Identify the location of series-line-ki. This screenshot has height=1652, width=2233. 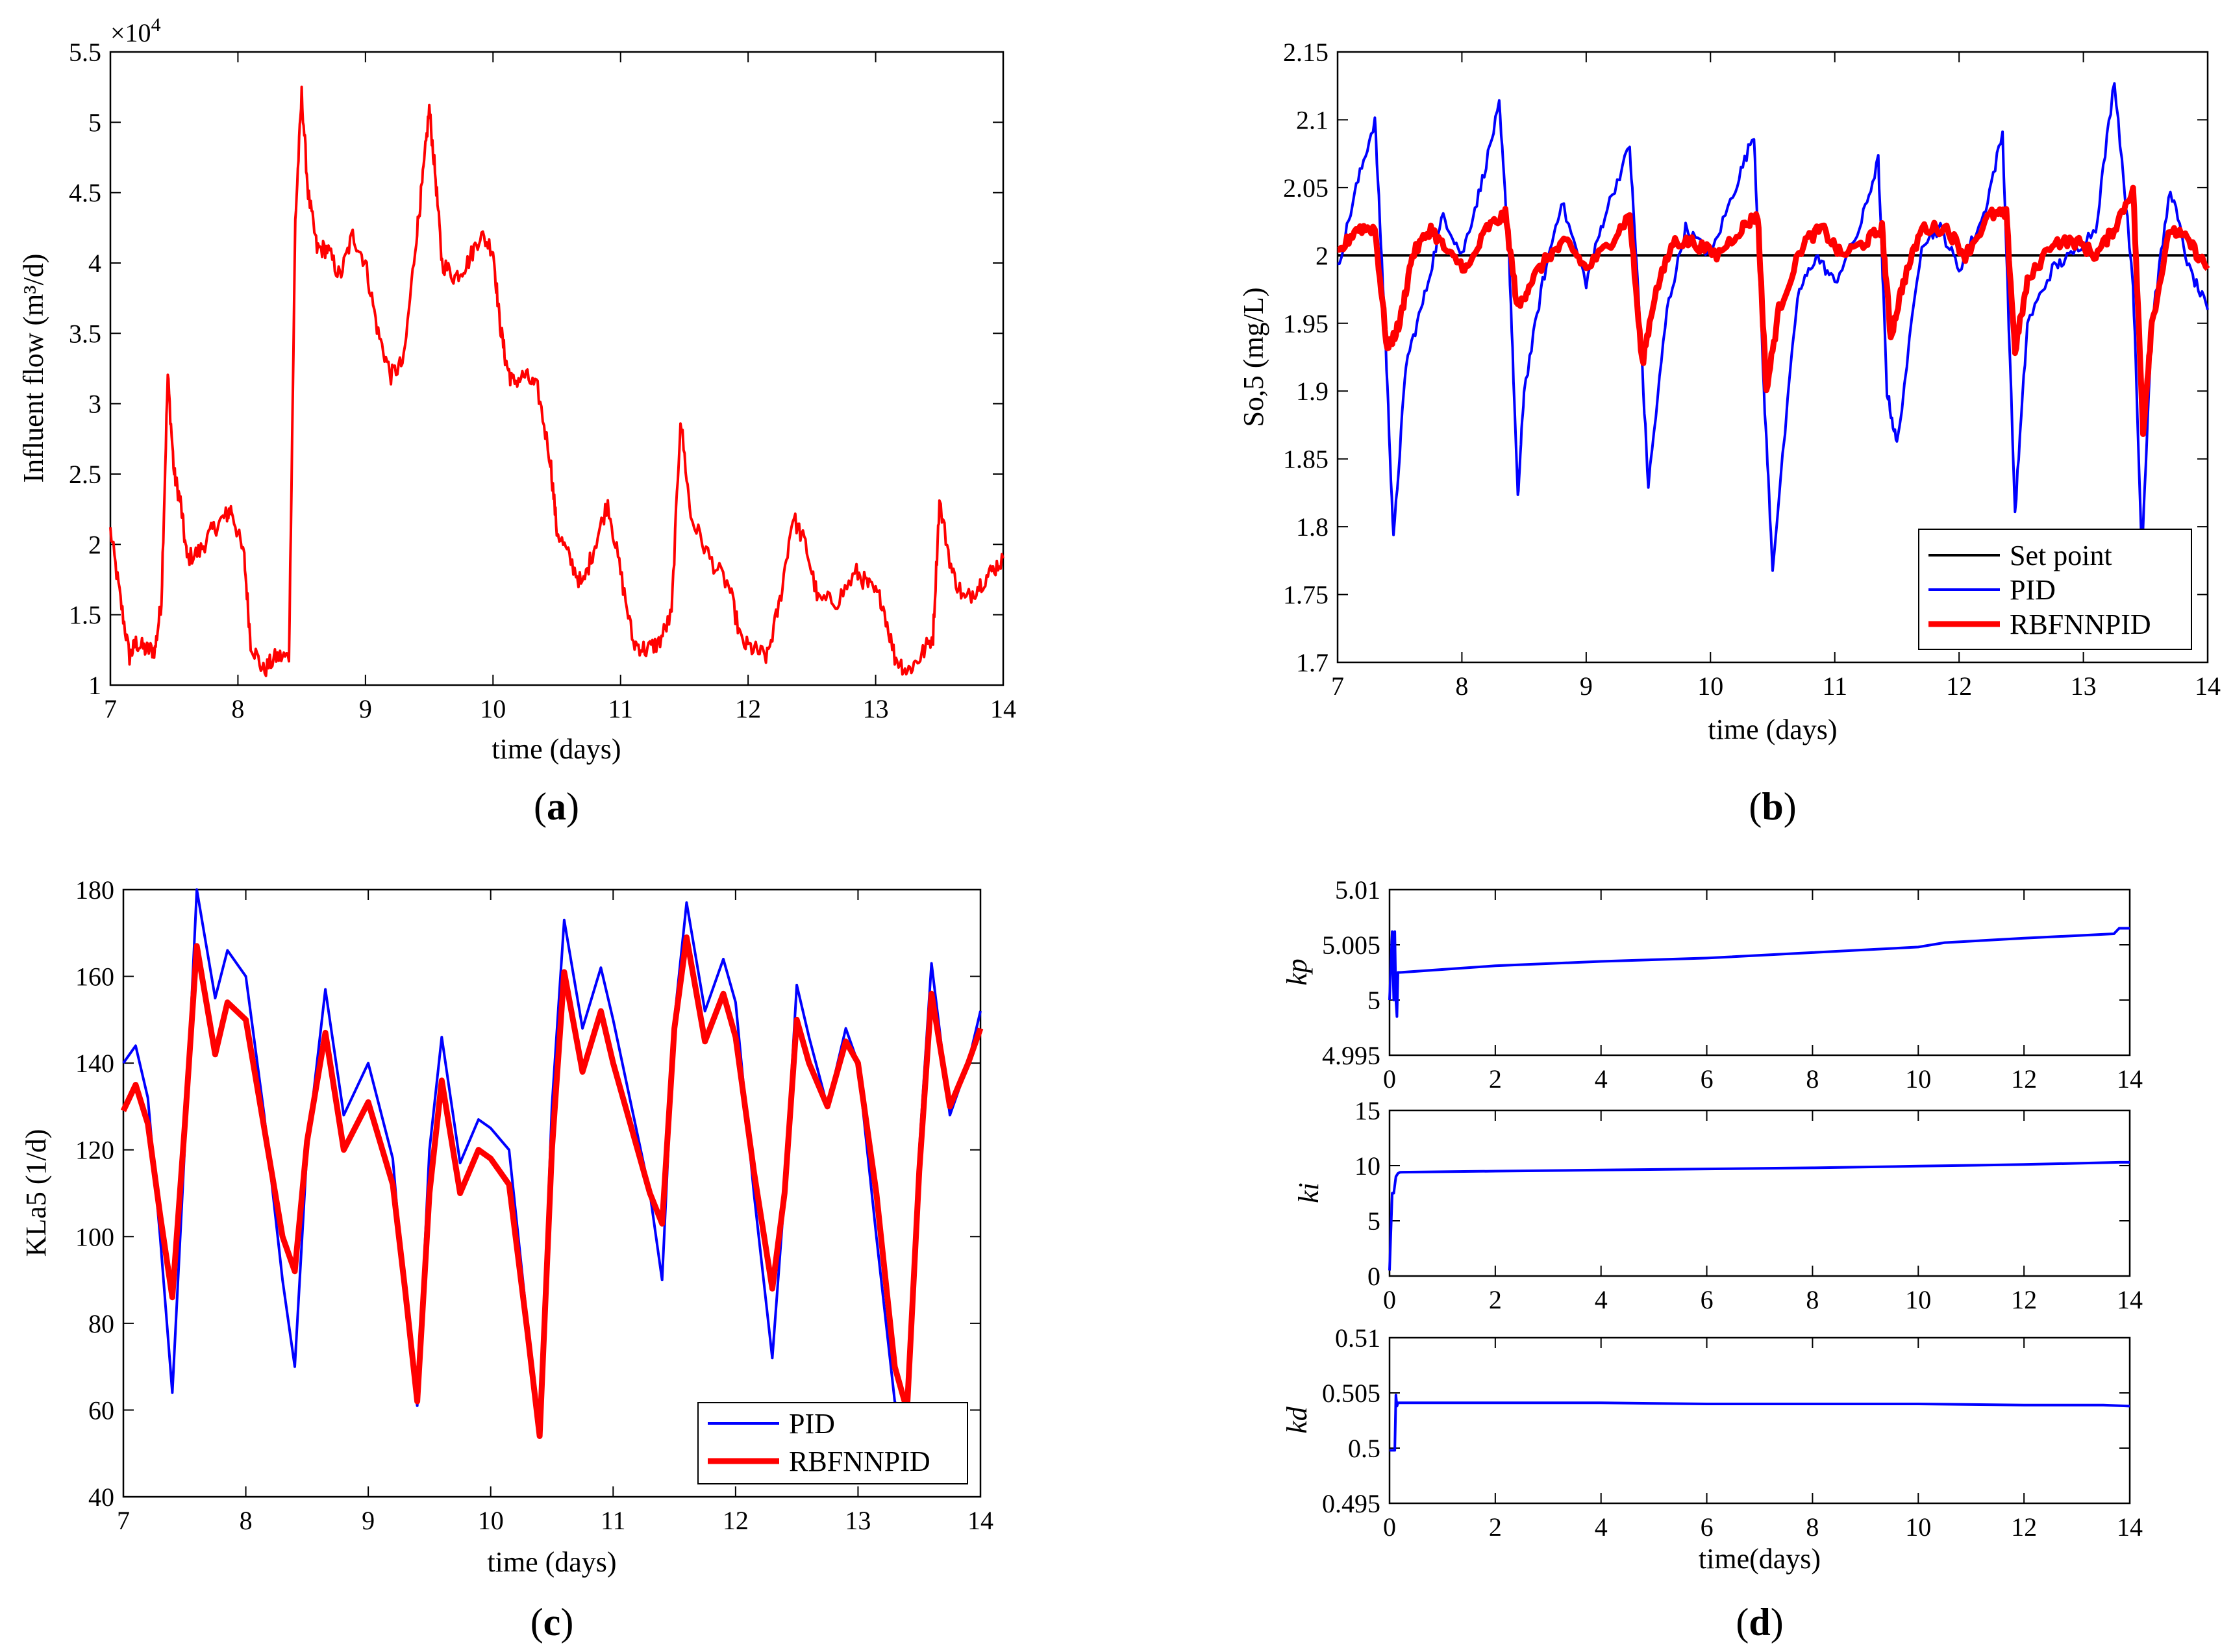
(1759, 1215).